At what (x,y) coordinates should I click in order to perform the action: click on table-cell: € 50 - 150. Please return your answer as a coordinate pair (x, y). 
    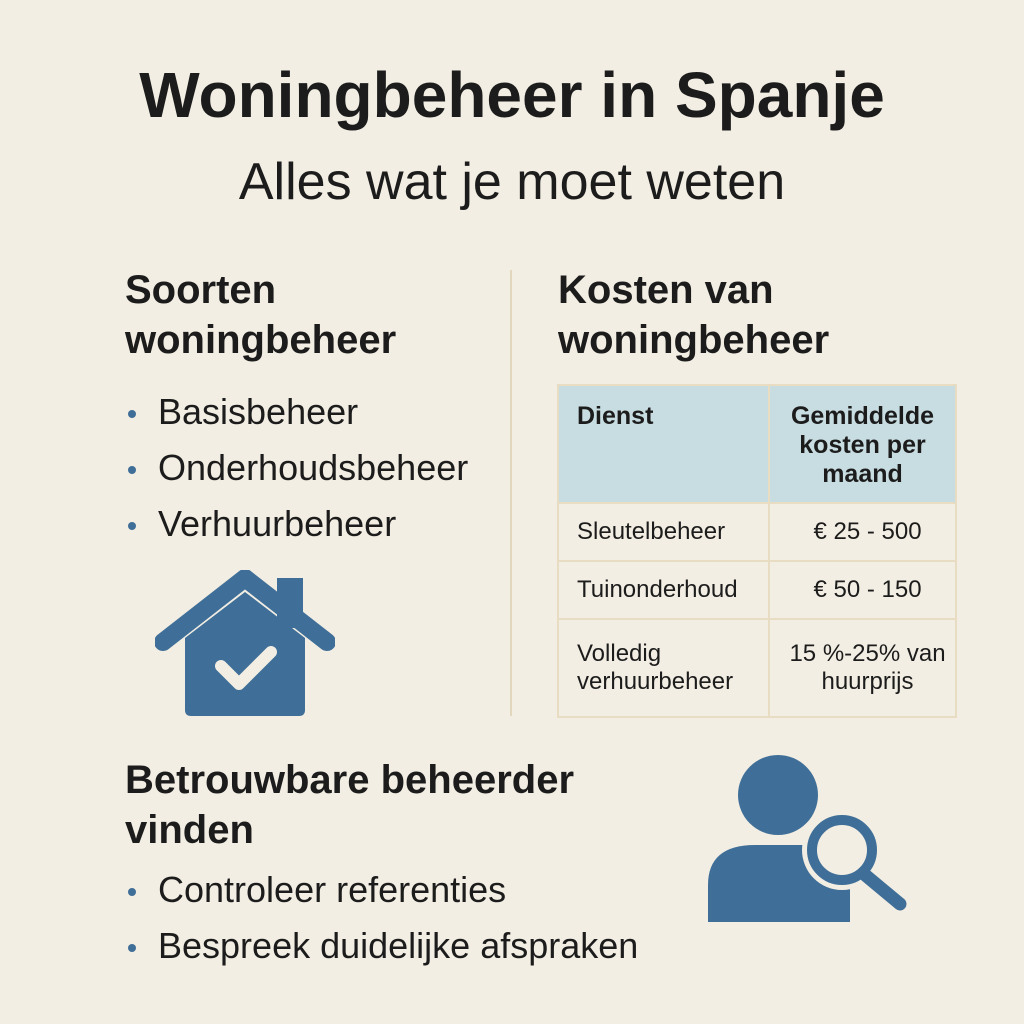
    Looking at the image, I should click on (862, 590).